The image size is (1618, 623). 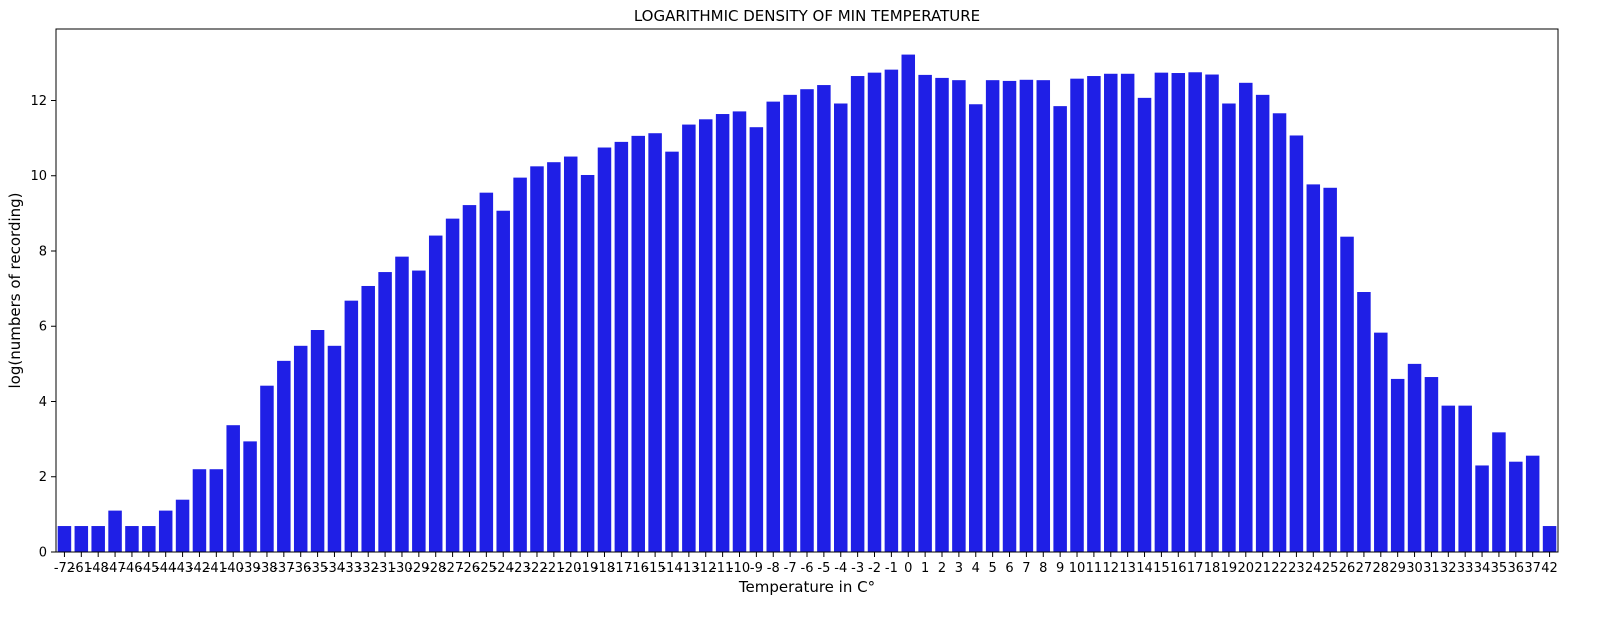 What do you see at coordinates (604, 349) in the screenshot?
I see `bar--18` at bounding box center [604, 349].